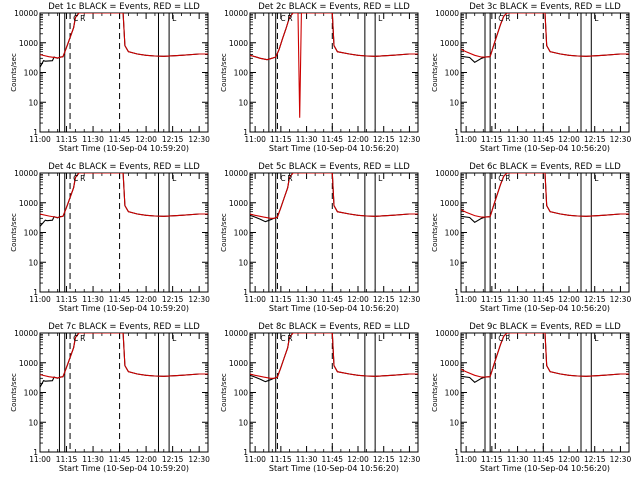  I want to click on panel-title: Det 1c BLACK = Events, RED = LLD, so click(124, 7).